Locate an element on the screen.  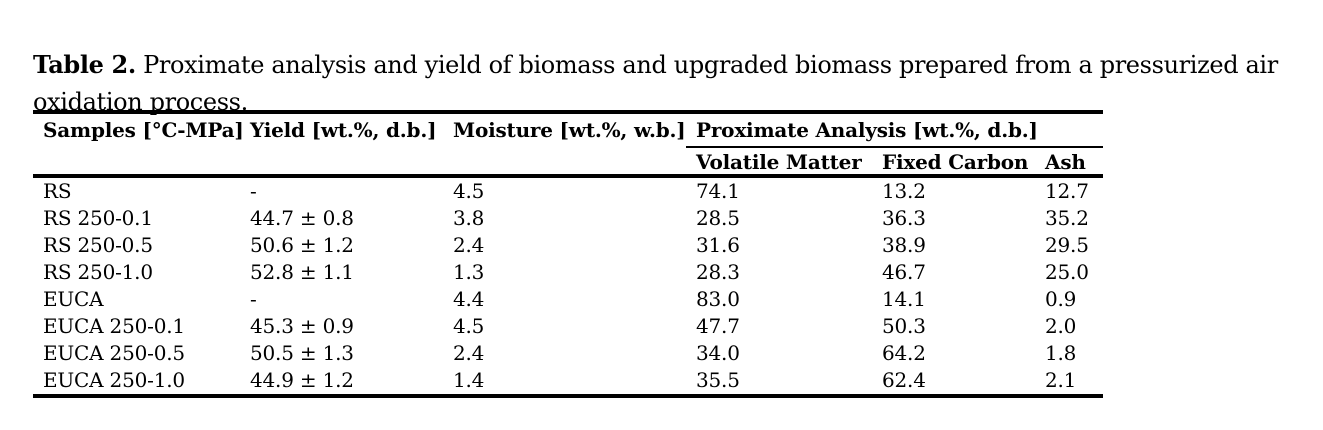
caption-label: Table 2. is located at coordinates (84, 64).